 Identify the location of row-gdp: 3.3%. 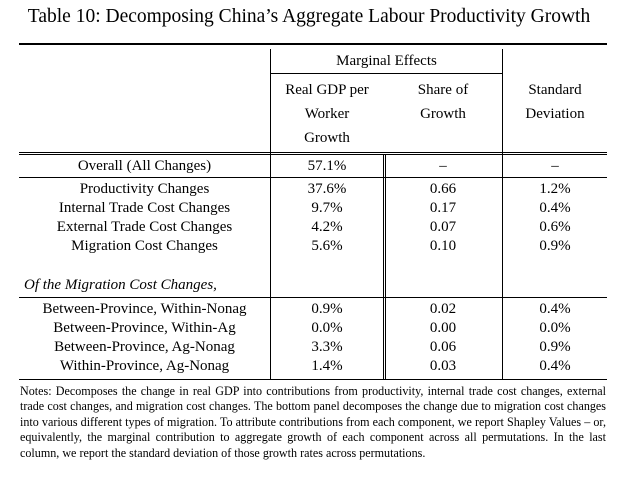
(327, 347).